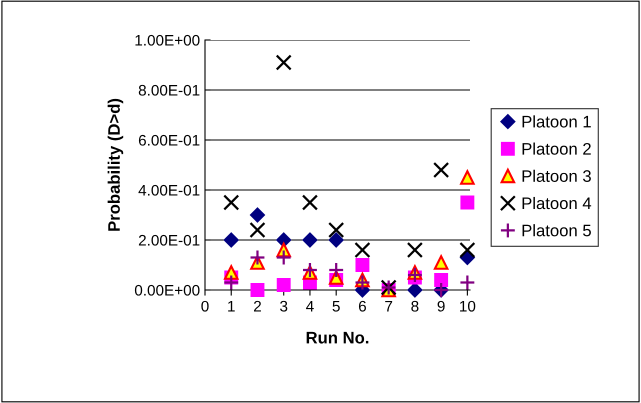 This screenshot has height=403, width=641. I want to click on x-tick-label: 2, so click(257, 306).